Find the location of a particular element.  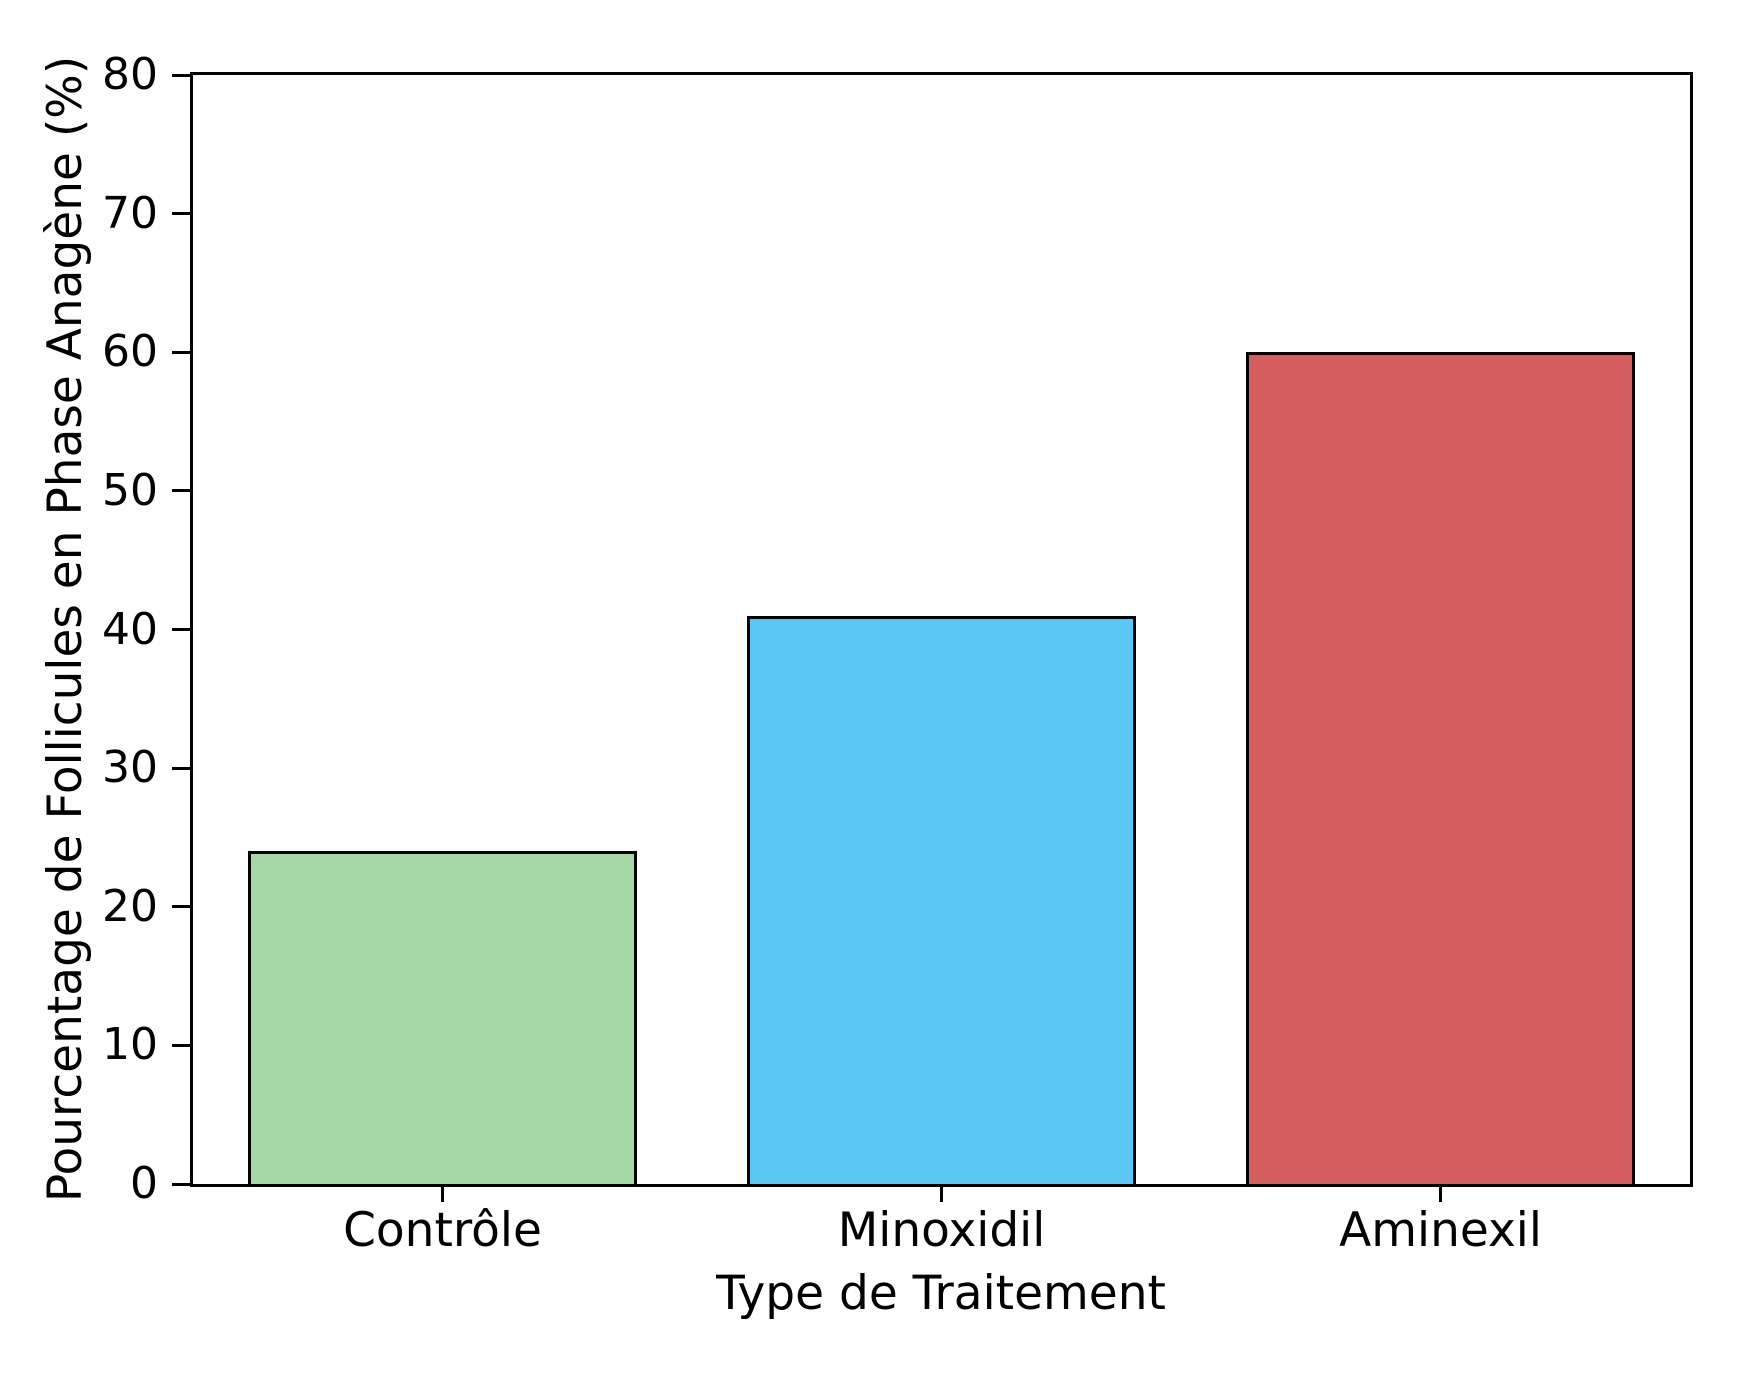

y-tick-label-50: 50 is located at coordinates (130, 490).